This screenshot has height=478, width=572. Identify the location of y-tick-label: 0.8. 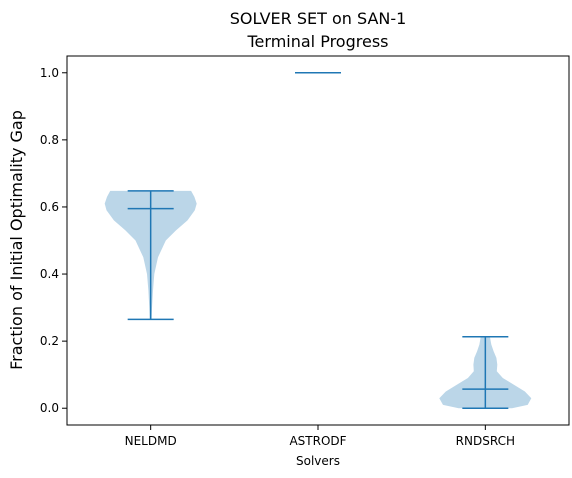
(49, 140).